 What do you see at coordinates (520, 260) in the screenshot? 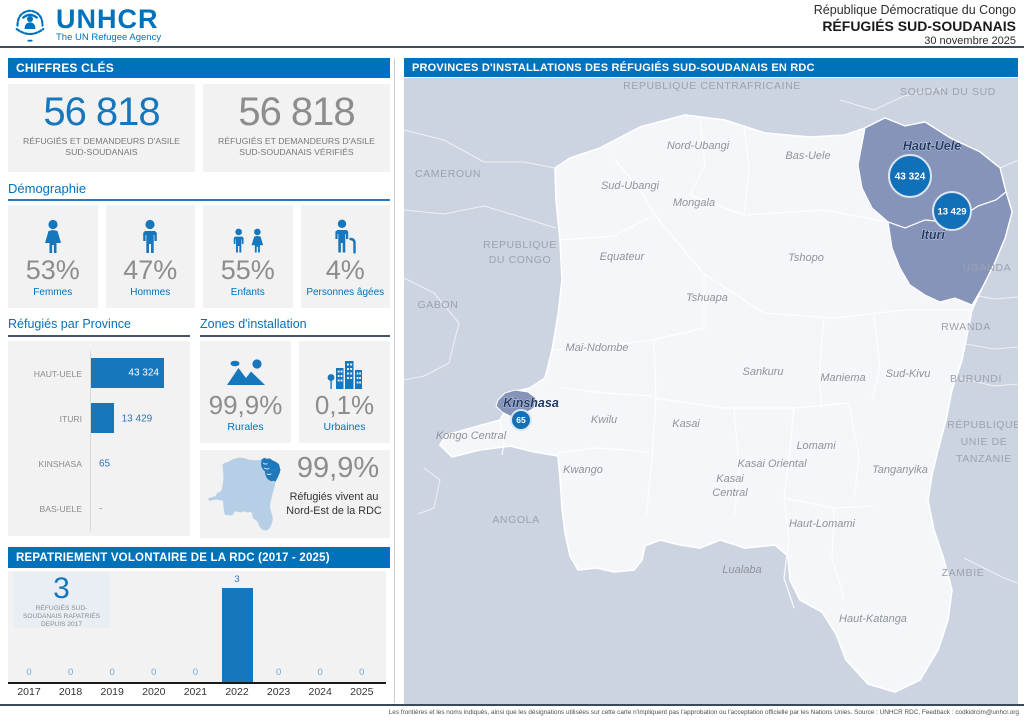
I see `map-country-label: DU CONGO` at bounding box center [520, 260].